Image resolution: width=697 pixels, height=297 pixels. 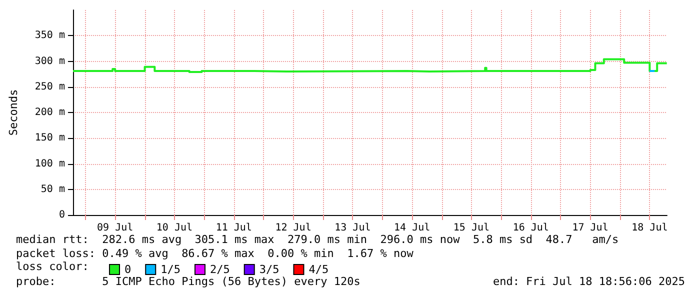 I want to click on y-tick-label: 150 m, so click(x=49, y=138).